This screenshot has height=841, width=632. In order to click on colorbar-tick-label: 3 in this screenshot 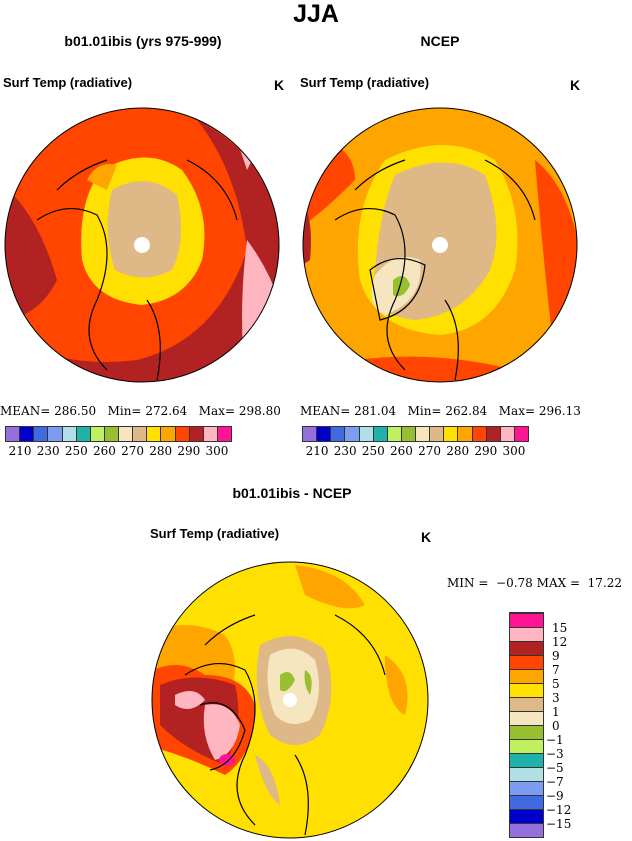, I will do `click(556, 698)`.